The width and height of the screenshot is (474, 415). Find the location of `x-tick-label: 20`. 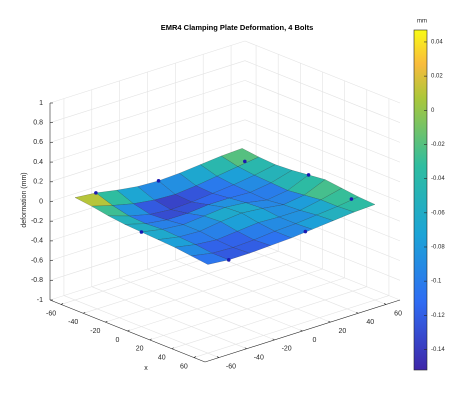

x-tick-label: 20 is located at coordinates (140, 349).